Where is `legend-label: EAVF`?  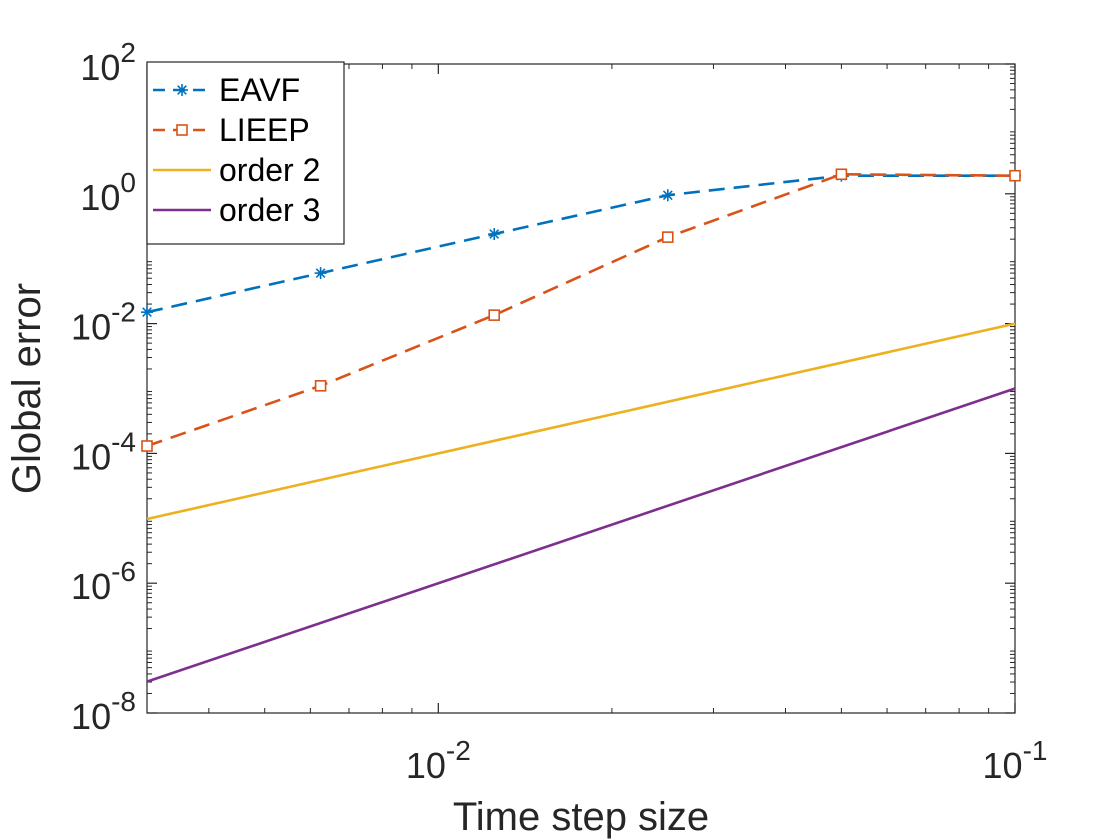 legend-label: EAVF is located at coordinates (259, 90).